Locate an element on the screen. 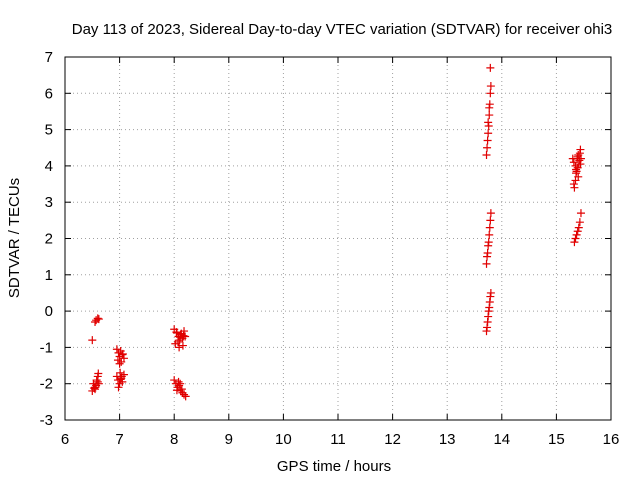  x-tick-label: 6 is located at coordinates (65, 439).